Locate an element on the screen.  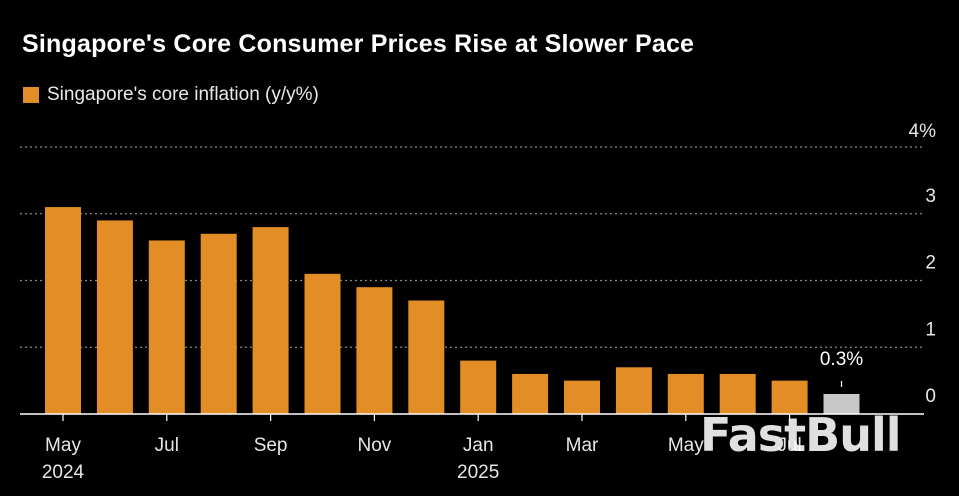
x-tick-label: Nov is located at coordinates (375, 445).